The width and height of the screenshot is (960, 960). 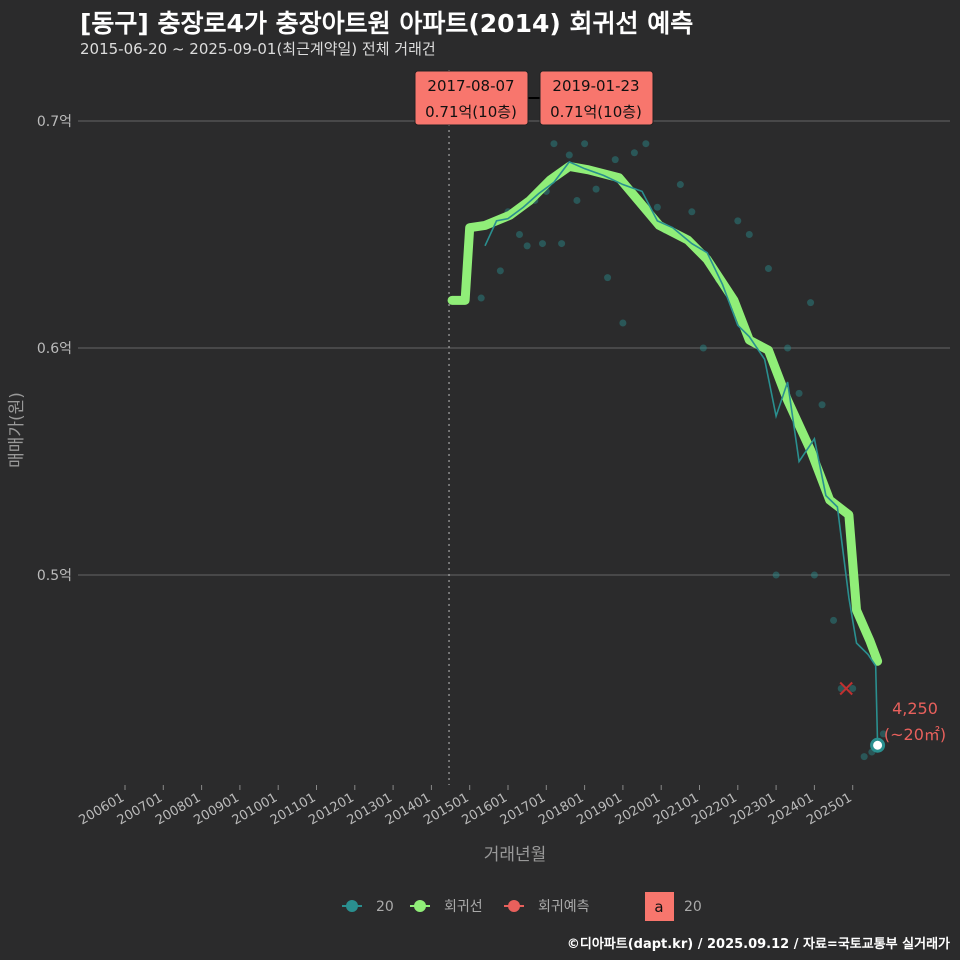 What do you see at coordinates (915, 734) in the screenshot?
I see `latest-area-label: (~20㎡)` at bounding box center [915, 734].